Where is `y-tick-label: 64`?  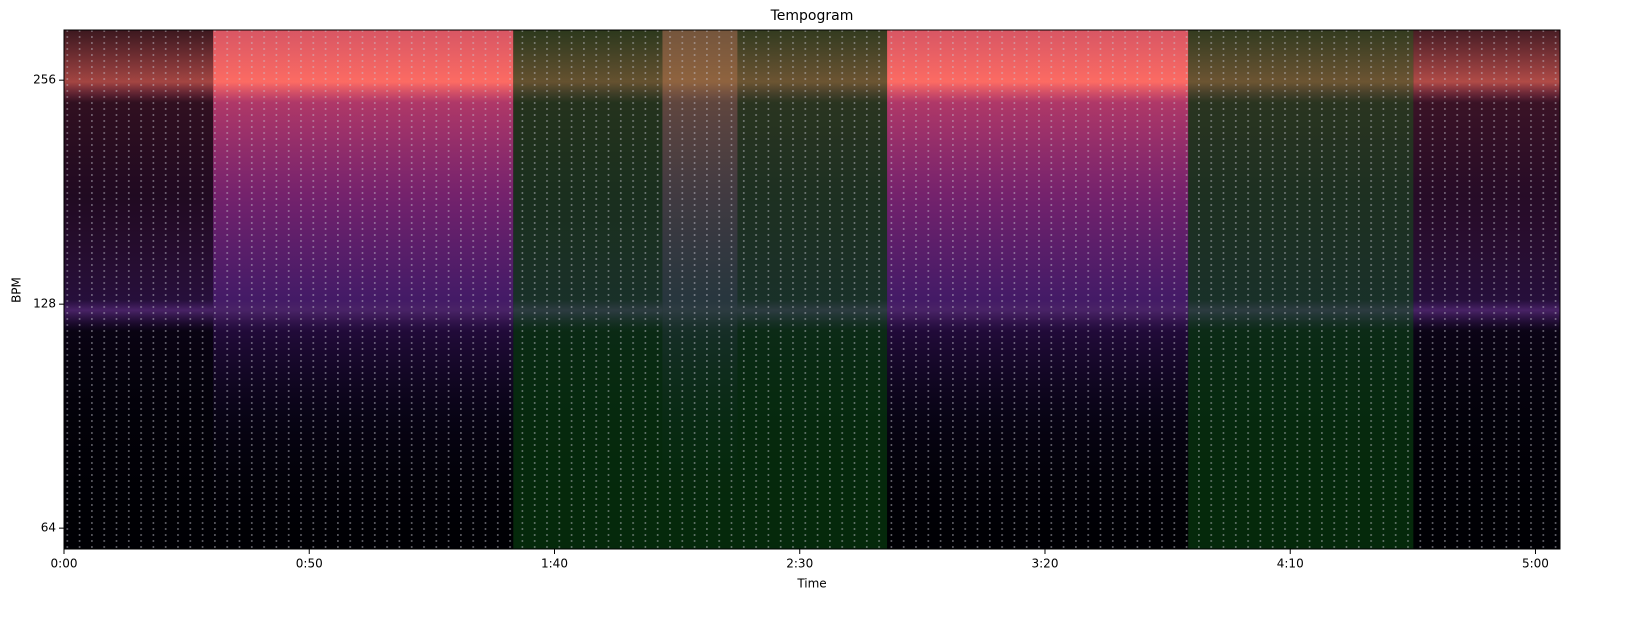 y-tick-label: 64 is located at coordinates (48, 528).